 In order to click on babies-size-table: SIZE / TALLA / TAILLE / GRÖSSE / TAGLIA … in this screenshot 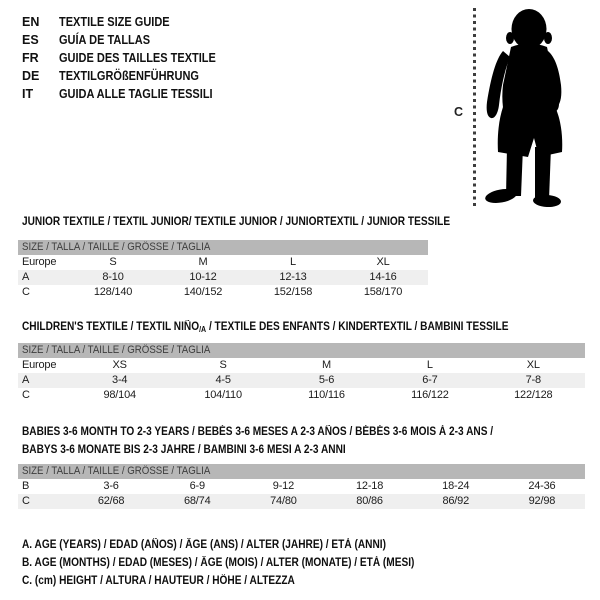, I will do `click(301, 486)`.